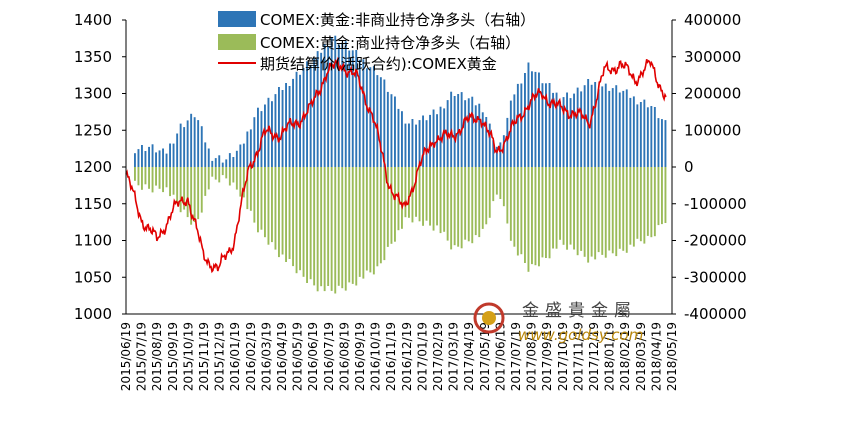  What do you see at coordinates (715, 241) in the screenshot?
I see `right-tick-label: -200000` at bounding box center [715, 241].